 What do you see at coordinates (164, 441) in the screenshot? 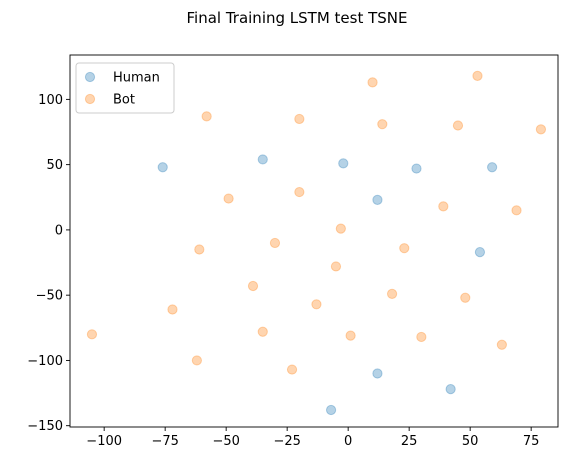
I see `x-tick-label-1: −75` at bounding box center [164, 441].